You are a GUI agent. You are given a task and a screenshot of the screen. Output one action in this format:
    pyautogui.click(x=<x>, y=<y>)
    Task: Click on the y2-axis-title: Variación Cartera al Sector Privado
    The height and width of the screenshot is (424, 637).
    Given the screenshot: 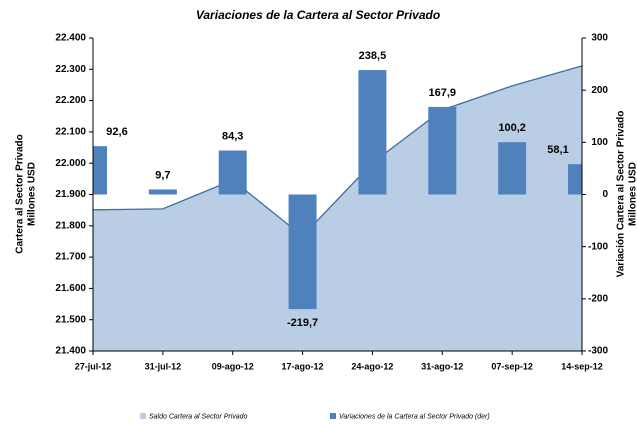 What is the action you would take?
    pyautogui.click(x=621, y=194)
    